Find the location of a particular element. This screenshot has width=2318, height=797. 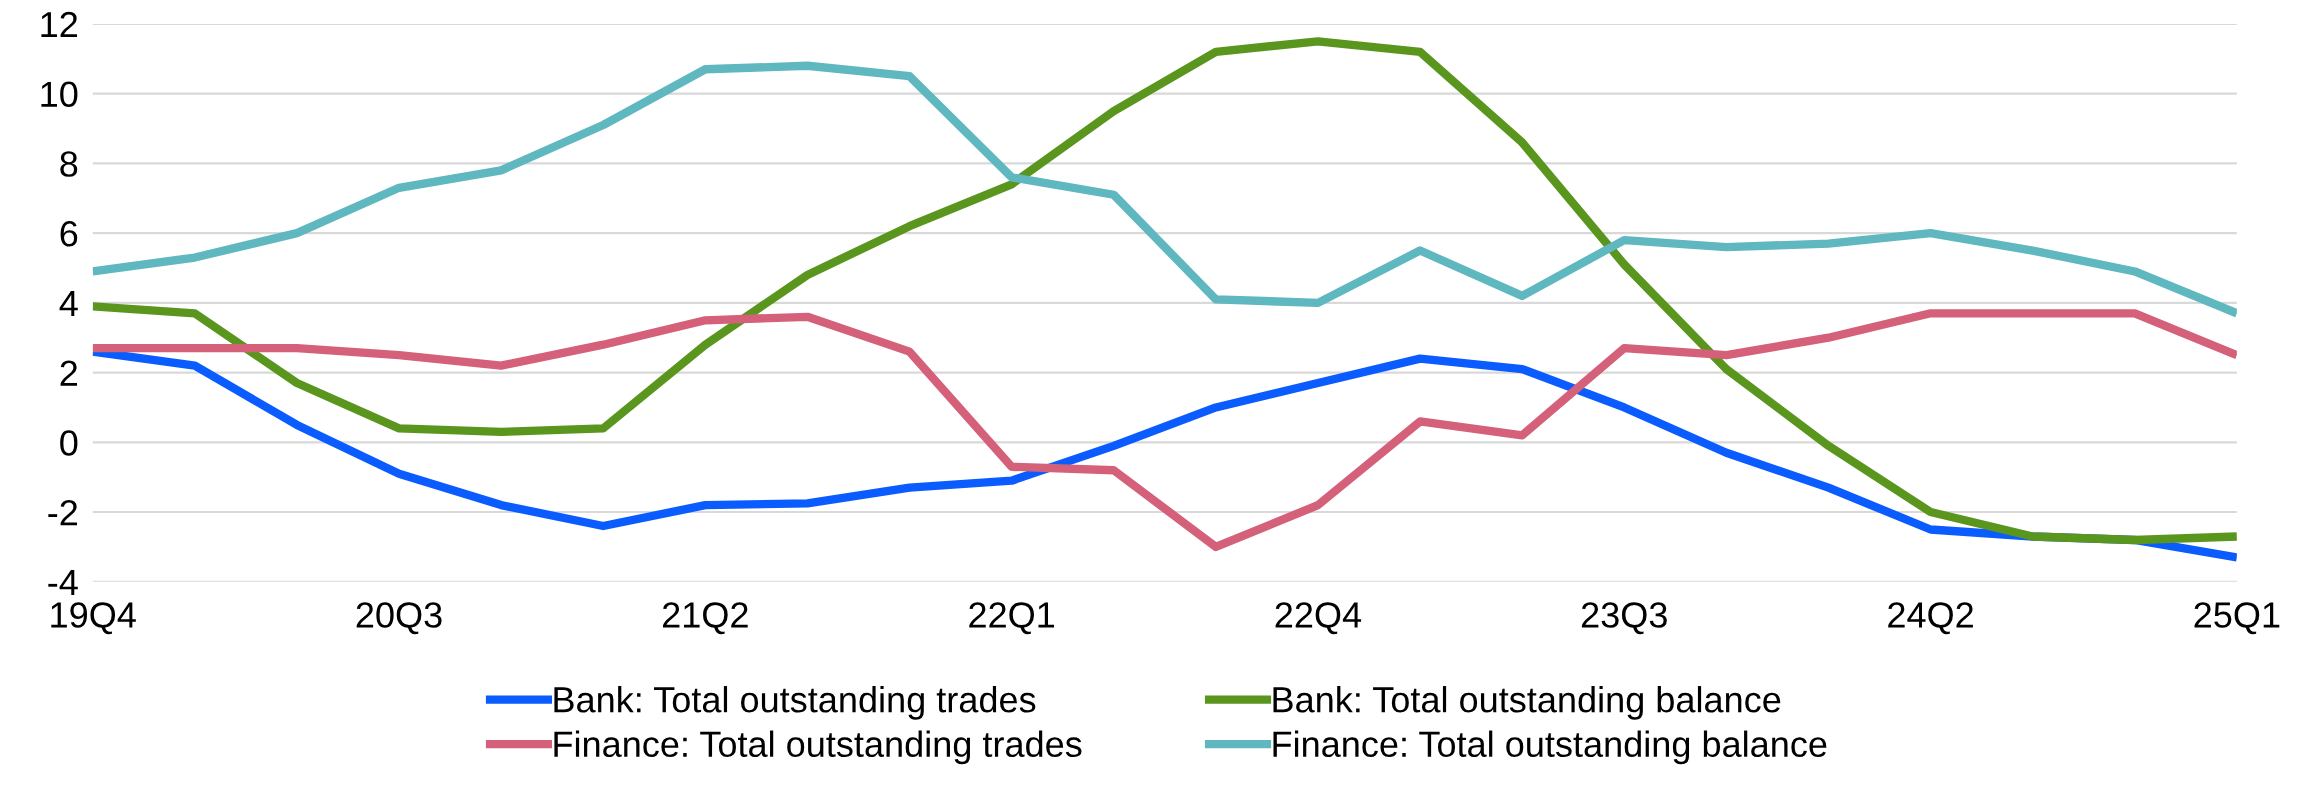

y-tick-label: 4 is located at coordinates (68, 303).